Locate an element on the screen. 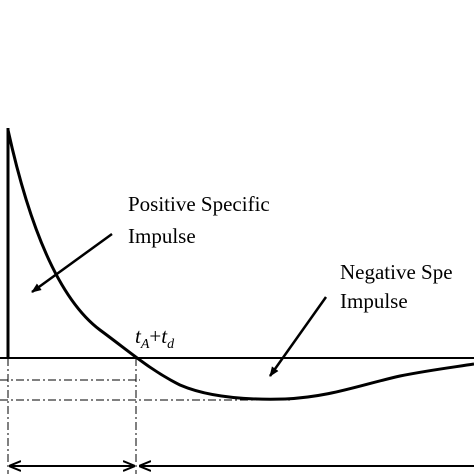  symbol: + is located at coordinates (155, 336).